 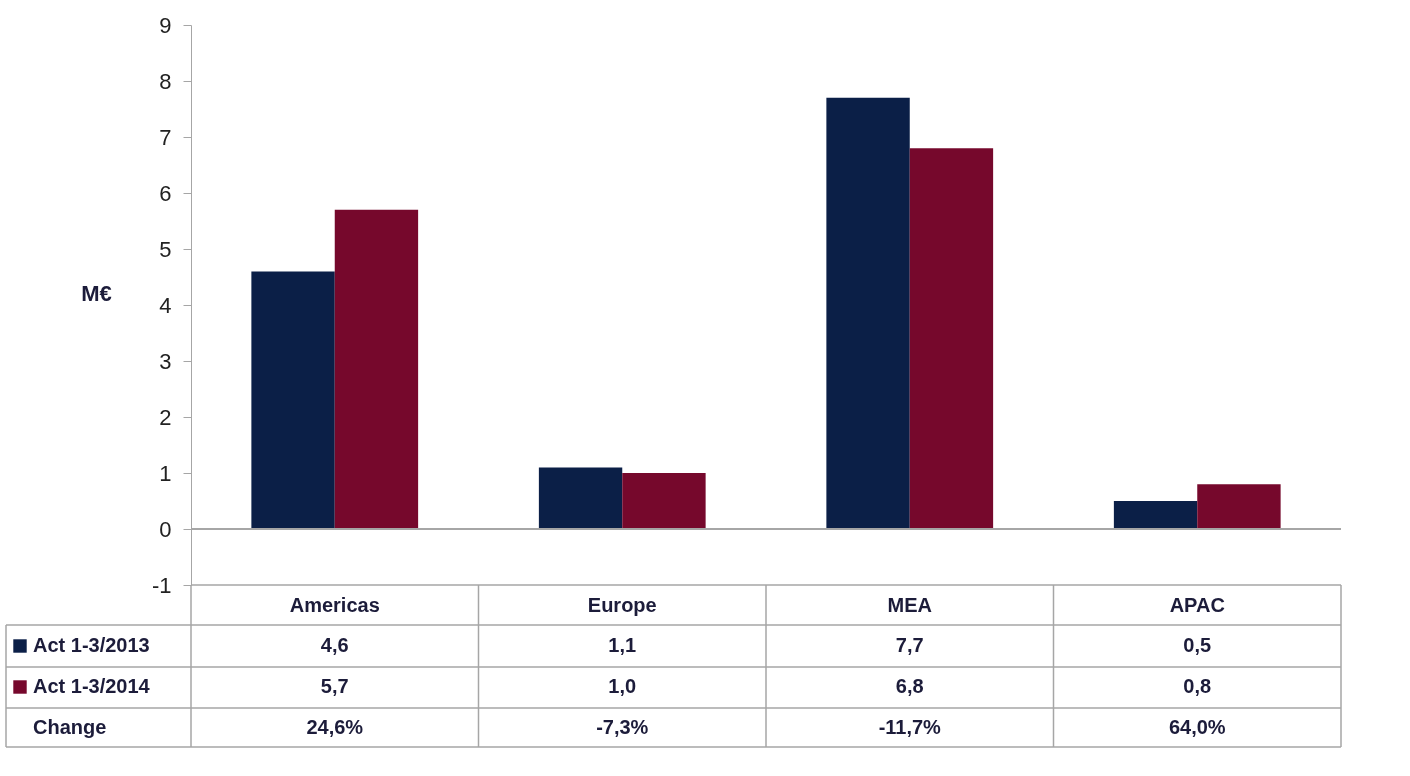 What do you see at coordinates (334, 686) in the screenshot?
I see `data-label: 5,7` at bounding box center [334, 686].